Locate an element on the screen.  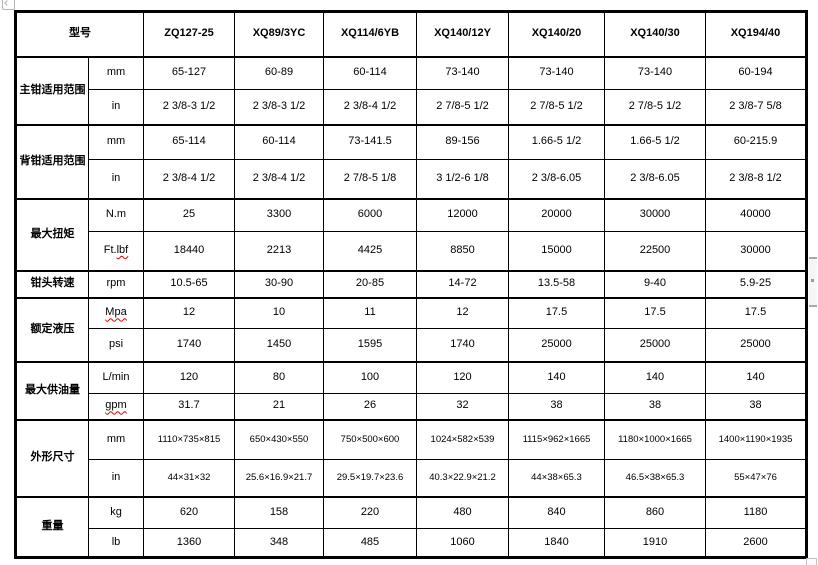
unit-cell: psi is located at coordinates (116, 345).